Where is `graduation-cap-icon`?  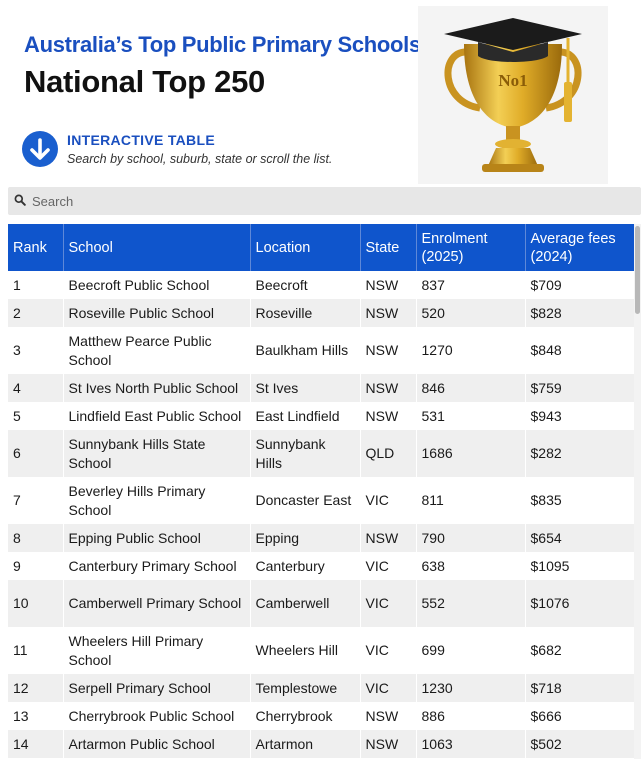 graduation-cap-icon is located at coordinates (513, 70).